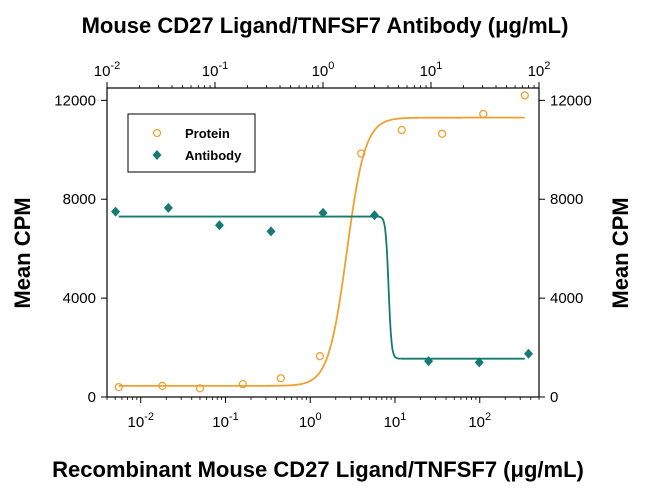 Image resolution: width=650 pixels, height=491 pixels. I want to click on legend-box, so click(191, 143).